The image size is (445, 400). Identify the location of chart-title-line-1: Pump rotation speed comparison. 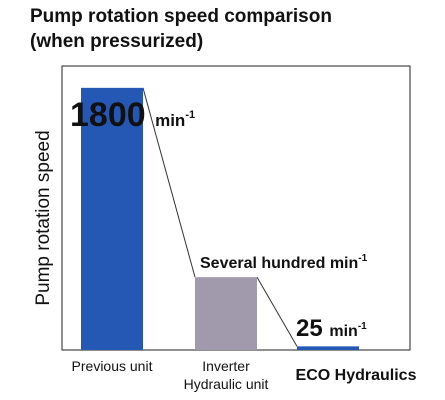
(181, 16).